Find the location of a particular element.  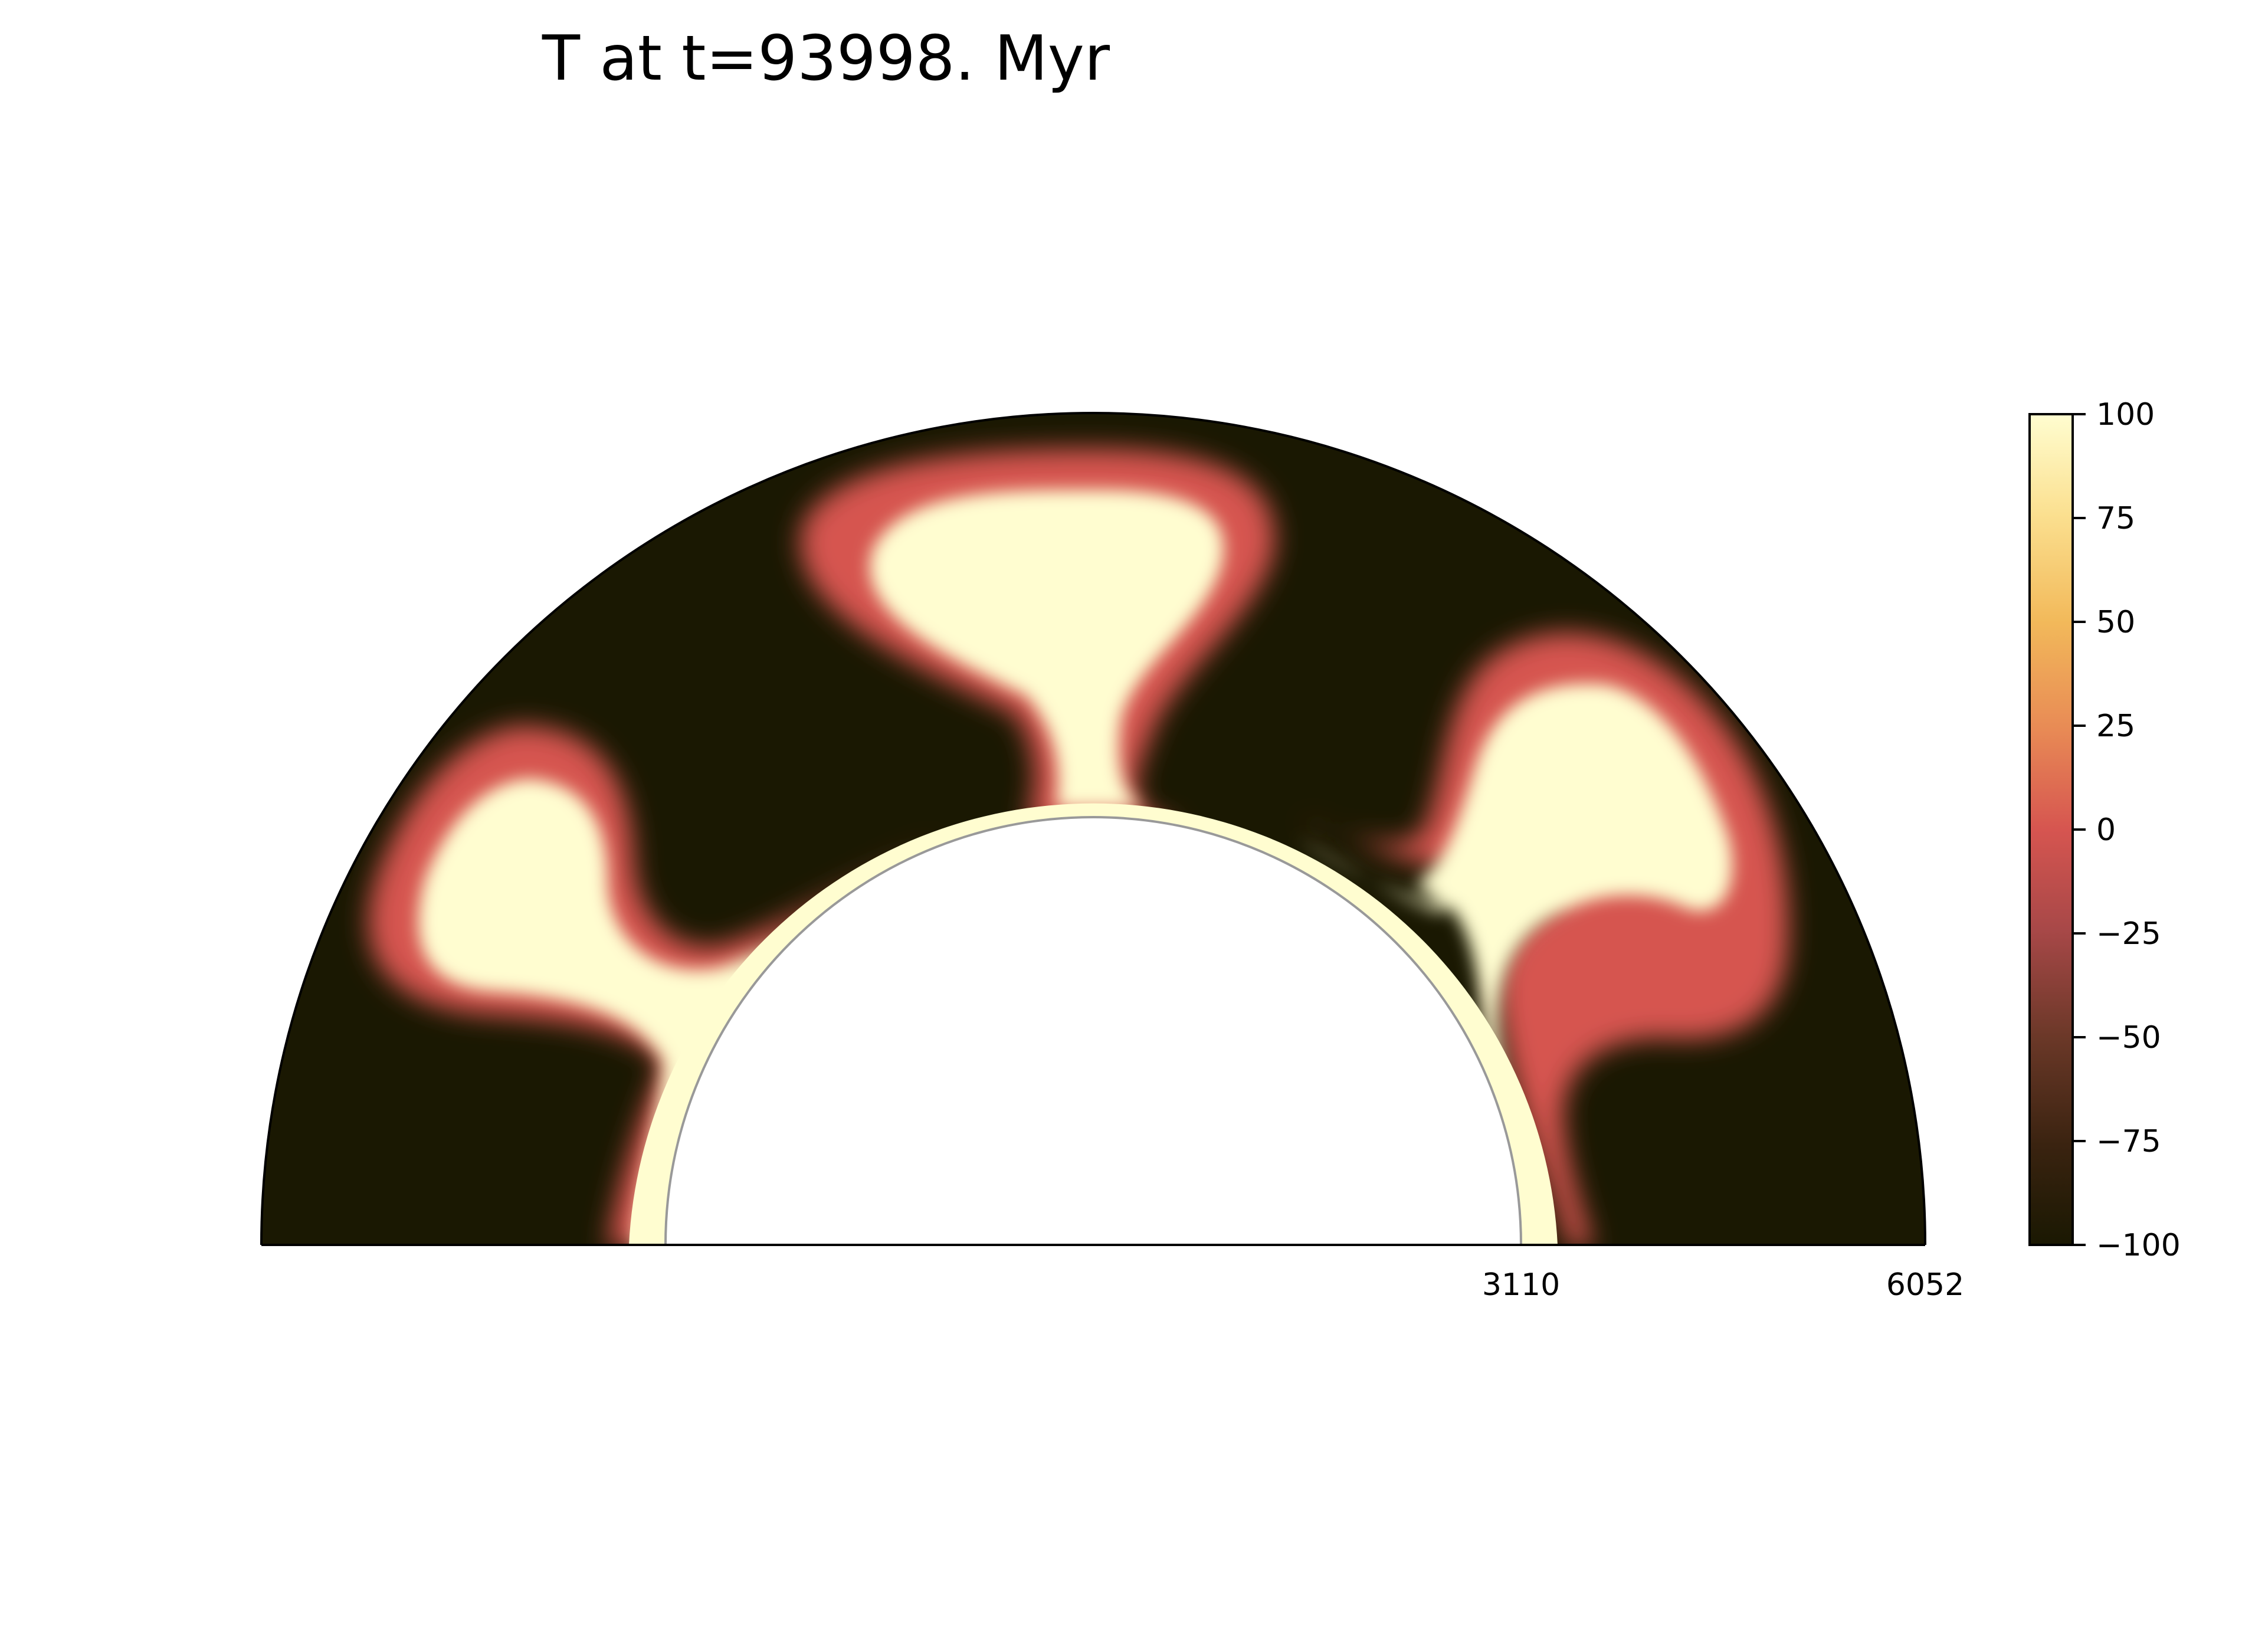

colorbar-tick-label: 100 is located at coordinates (2125, 414).